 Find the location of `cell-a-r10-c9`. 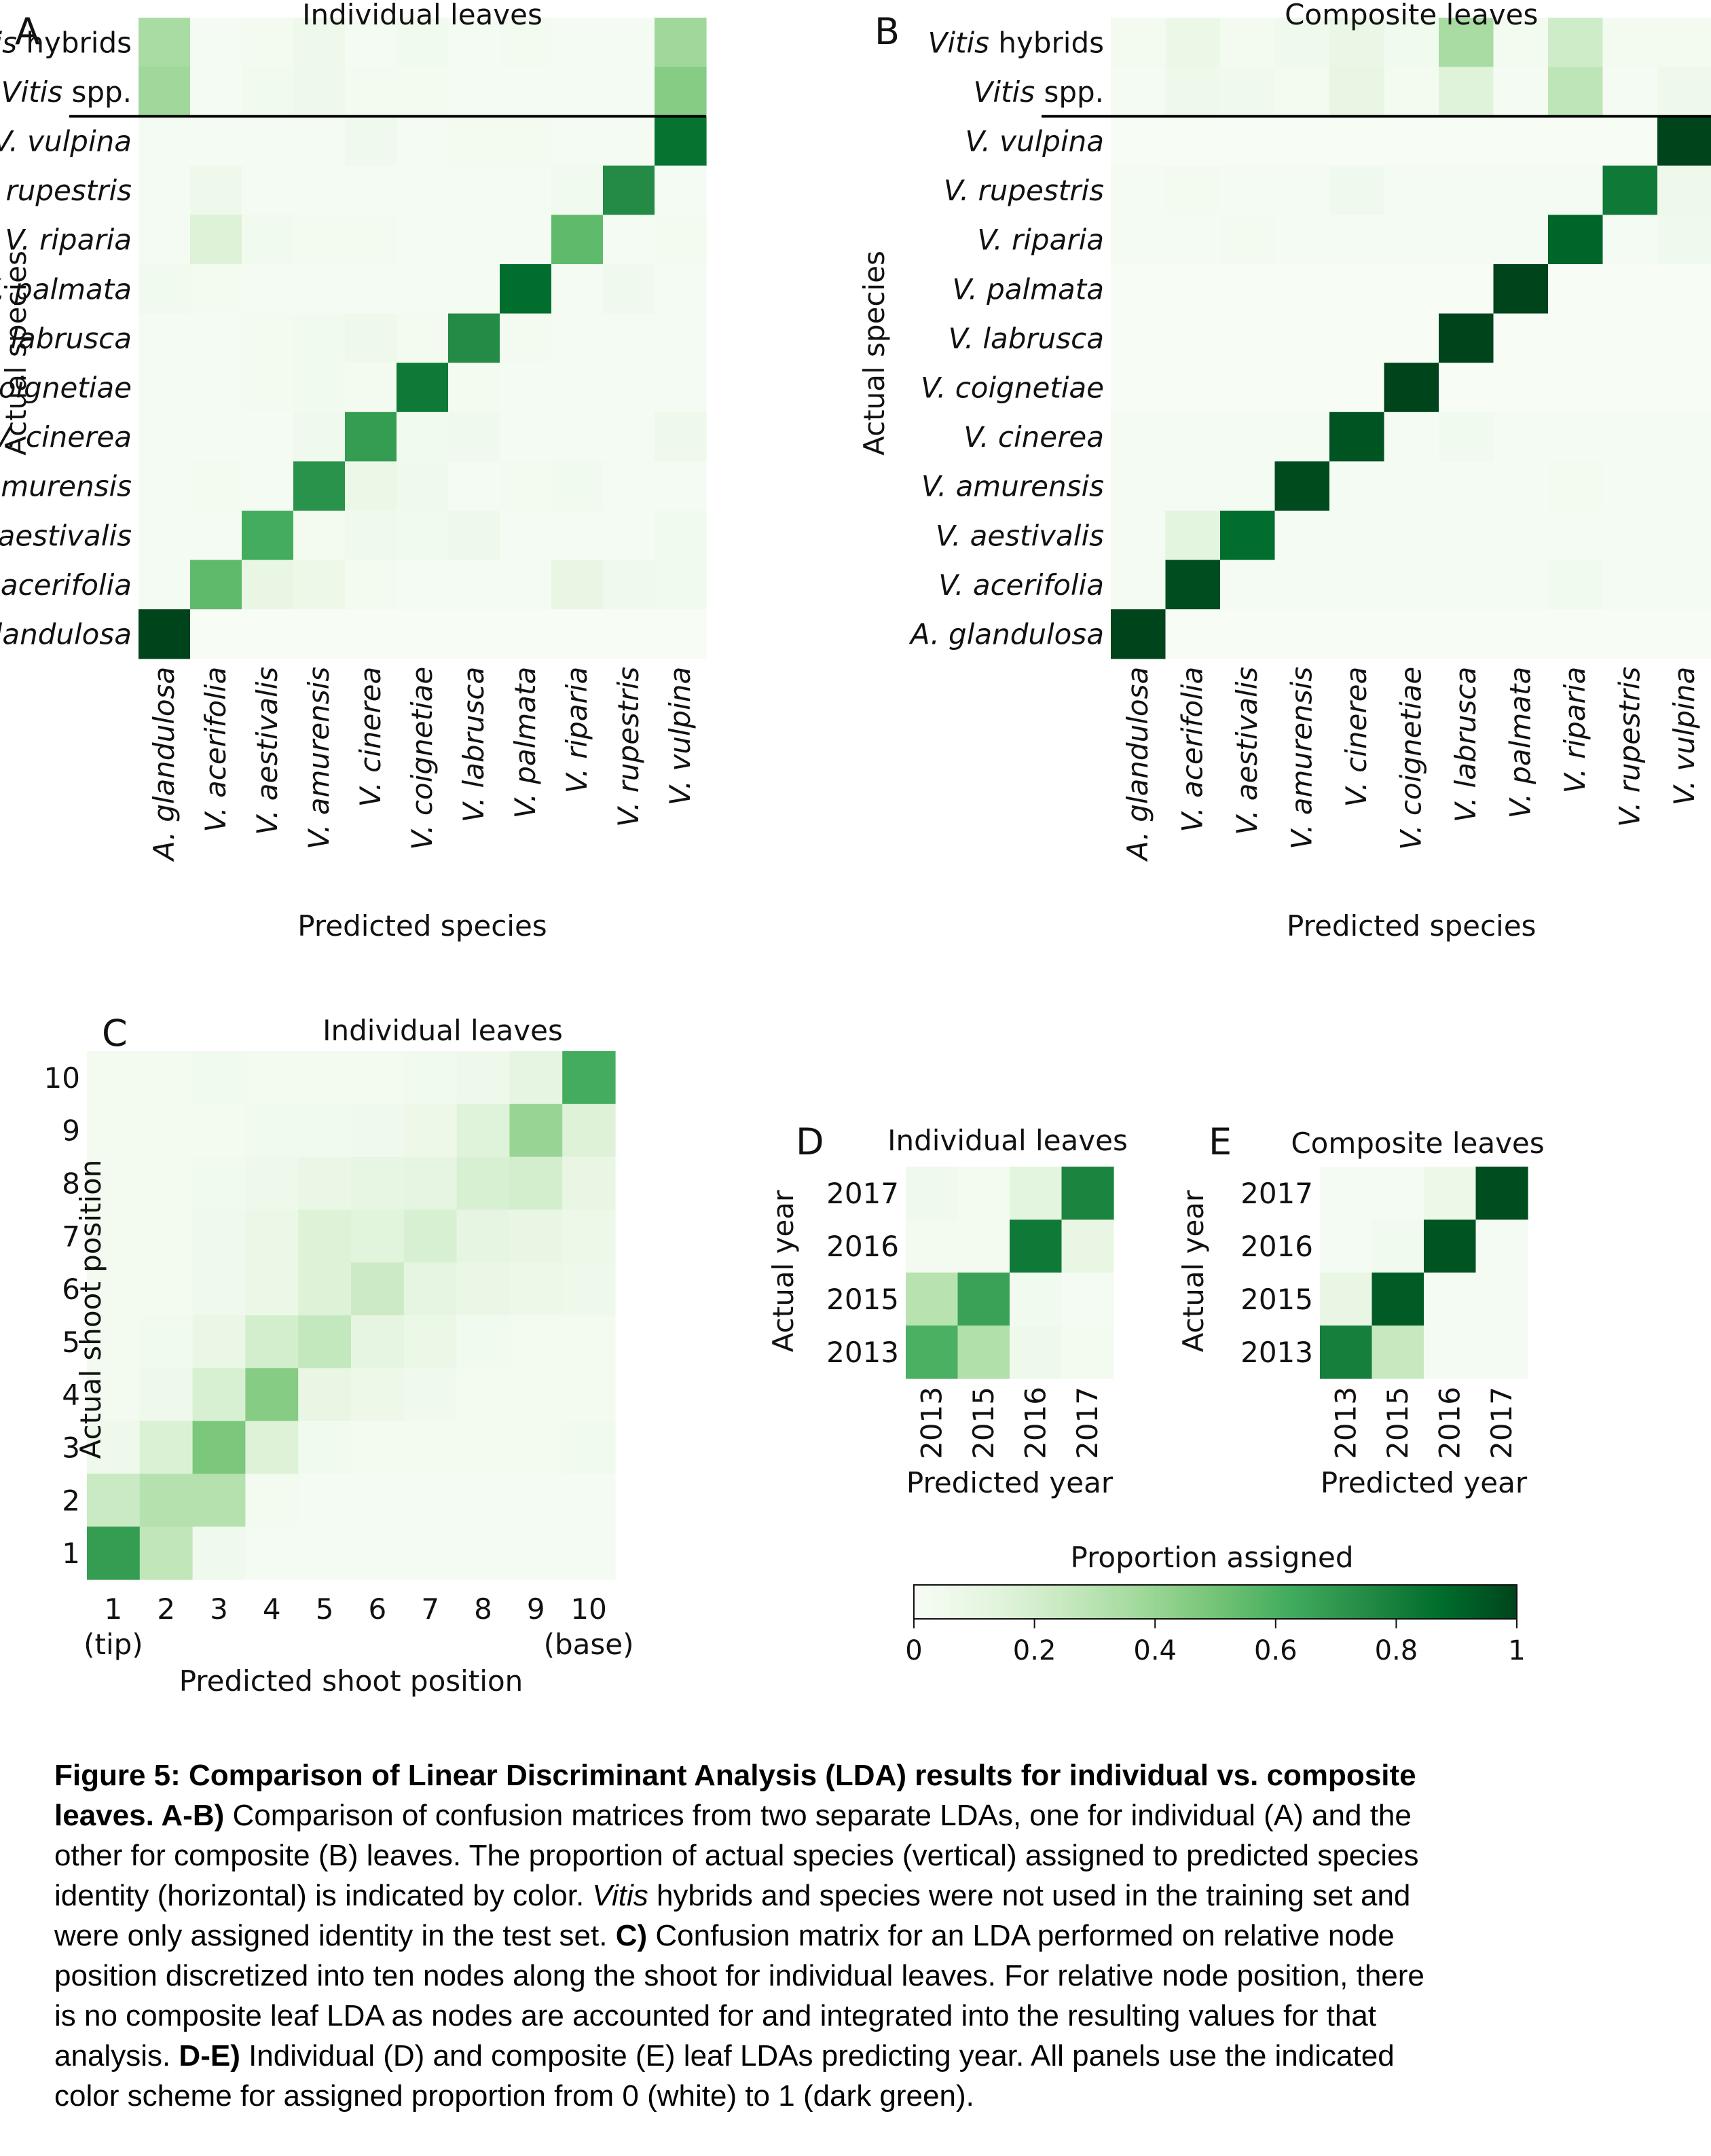

cell-a-r10-c9 is located at coordinates (629, 536).